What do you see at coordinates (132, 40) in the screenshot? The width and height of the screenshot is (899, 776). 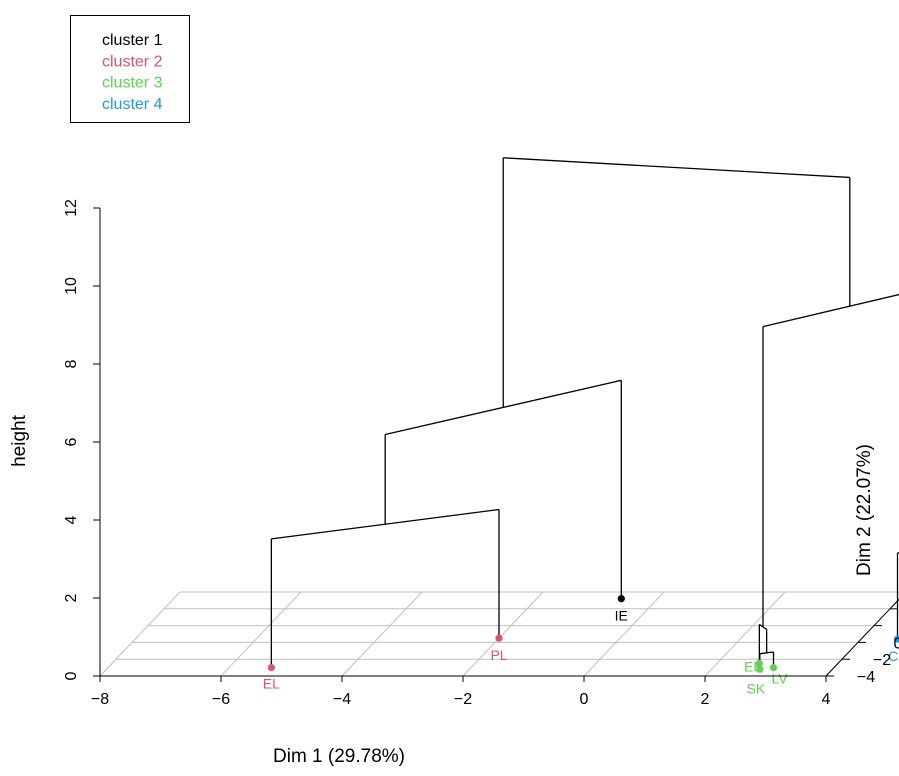 I see `legend-entry: cluster 1` at bounding box center [132, 40].